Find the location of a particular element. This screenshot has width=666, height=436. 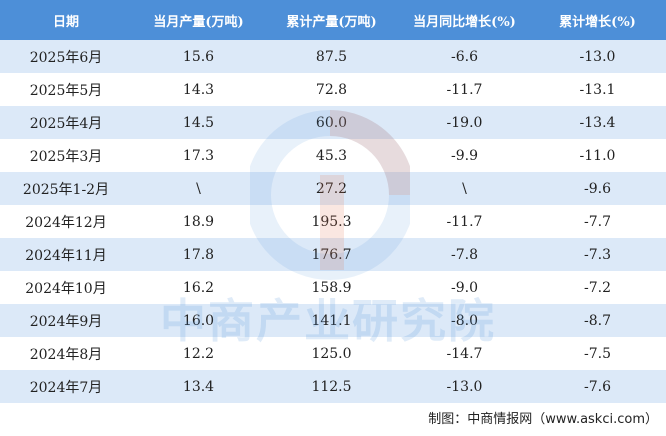

table-cell: 176.7 is located at coordinates (331, 255).